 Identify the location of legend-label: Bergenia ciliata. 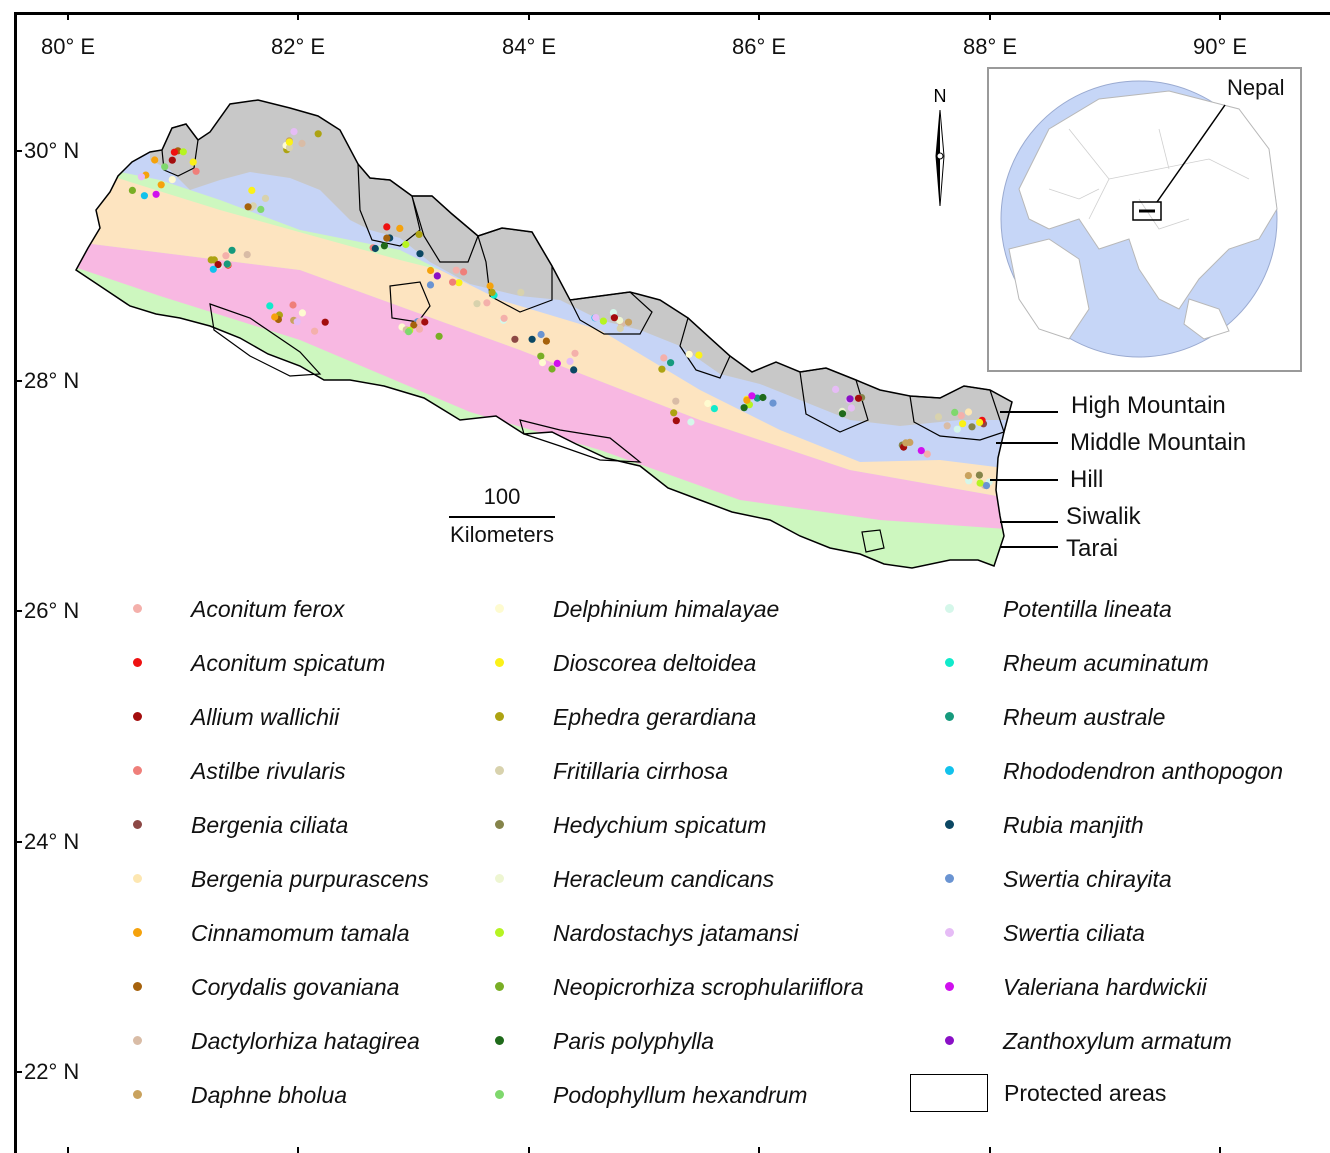
(270, 825).